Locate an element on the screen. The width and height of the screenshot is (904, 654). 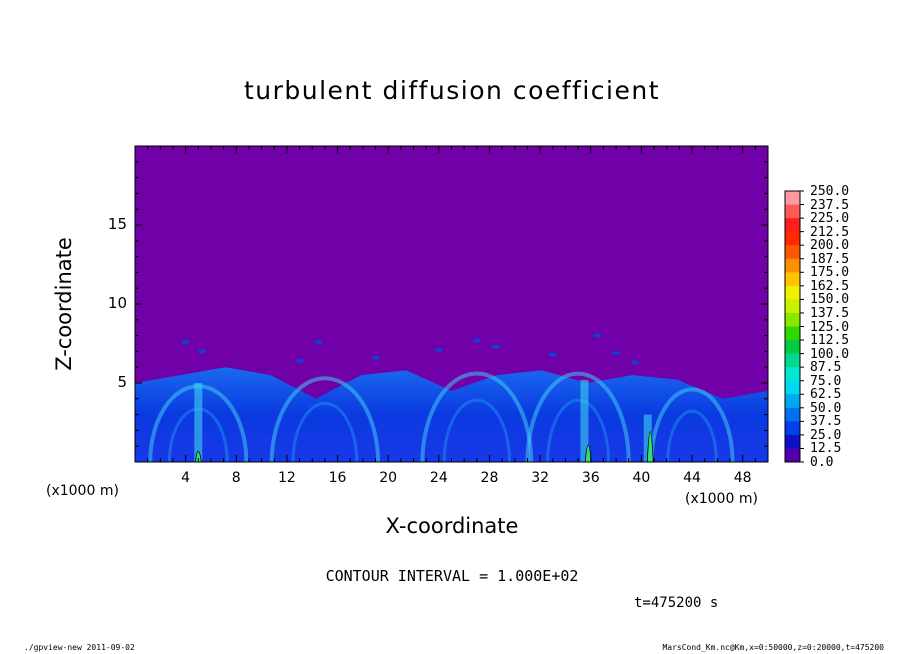
colorbar-level-label: 62.5 is located at coordinates (826, 395).